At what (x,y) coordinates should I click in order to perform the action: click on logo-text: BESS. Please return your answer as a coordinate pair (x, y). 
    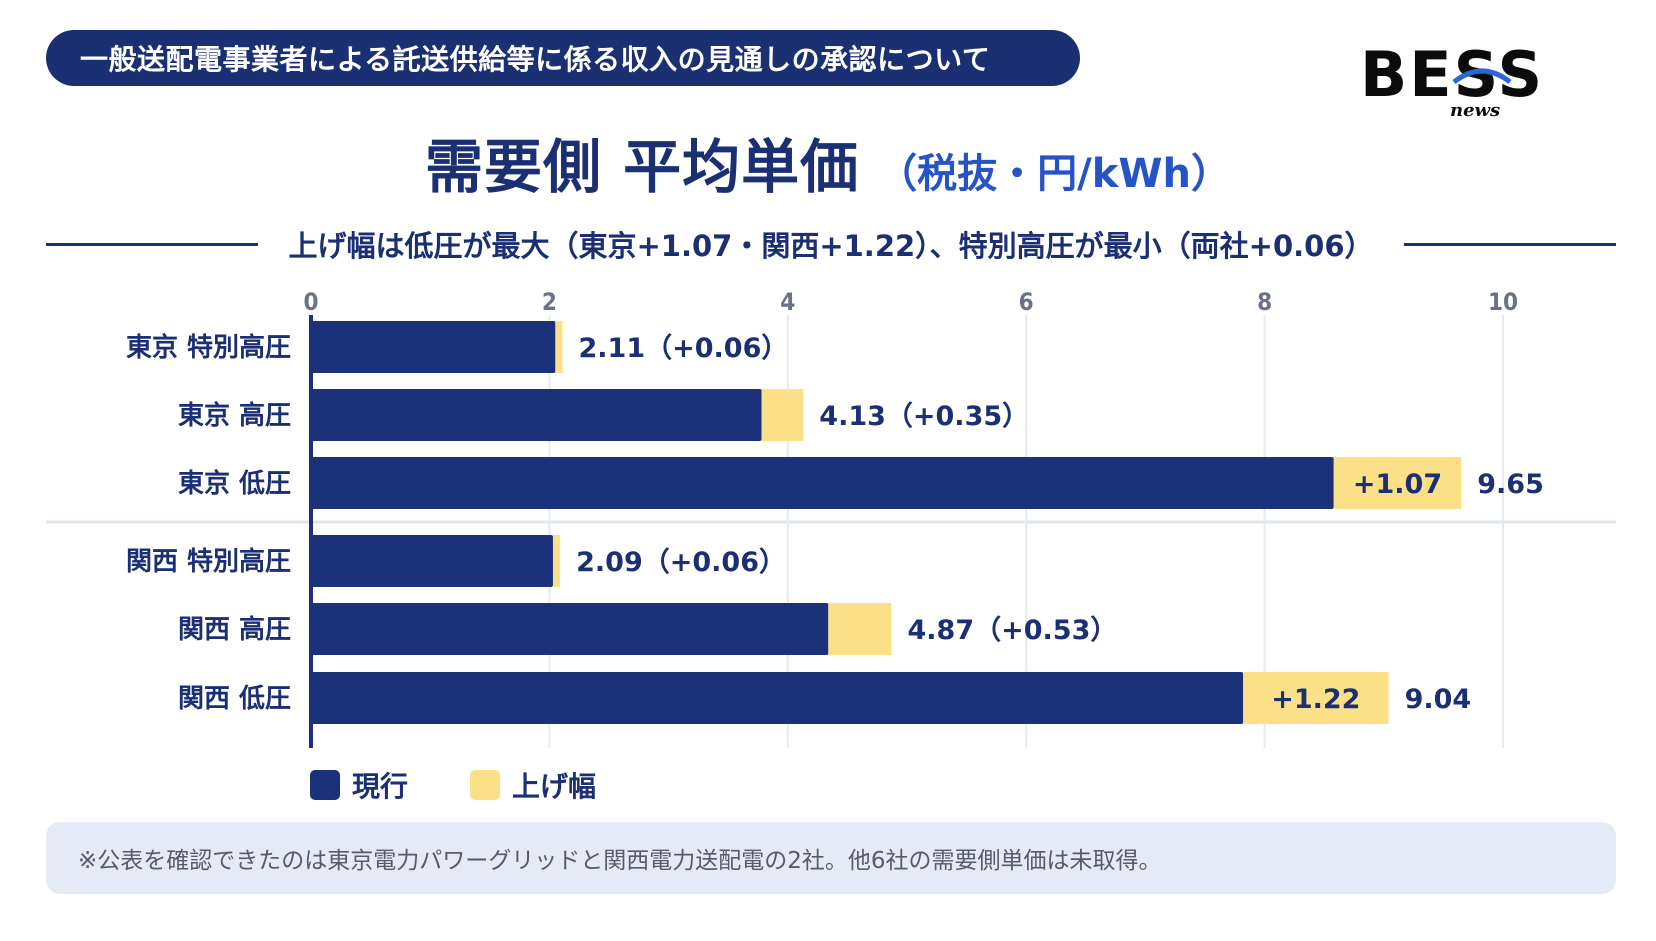
    Looking at the image, I should click on (1452, 74).